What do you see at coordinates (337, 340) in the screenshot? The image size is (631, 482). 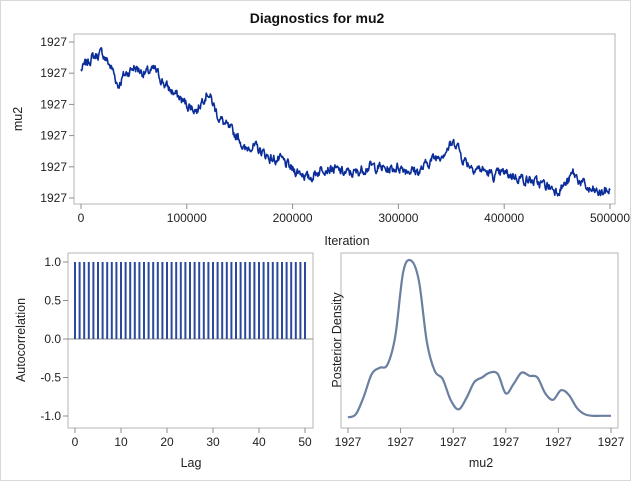 I see `density-y-label: Posterior Density` at bounding box center [337, 340].